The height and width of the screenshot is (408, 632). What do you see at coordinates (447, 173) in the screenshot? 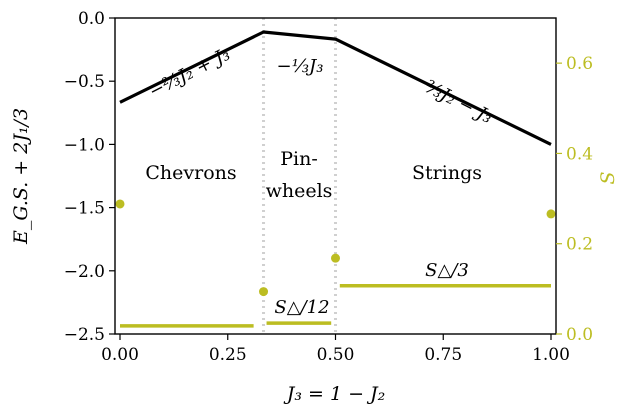
I see `region-label-strings: Strings` at bounding box center [447, 173].